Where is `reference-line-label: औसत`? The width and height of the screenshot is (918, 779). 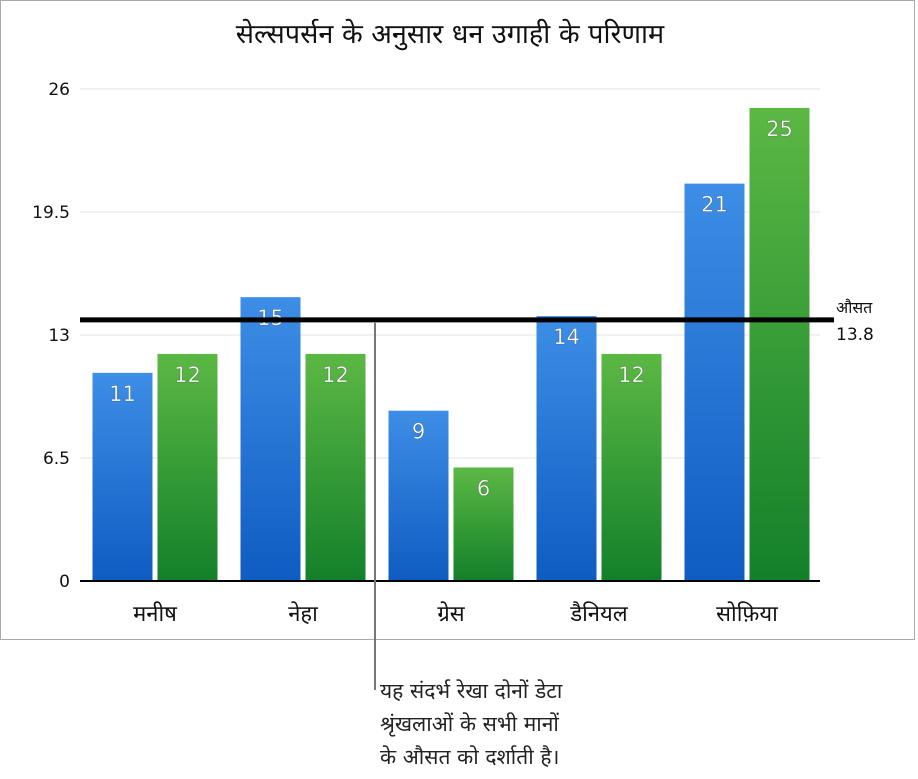 reference-line-label: औसत is located at coordinates (854, 307).